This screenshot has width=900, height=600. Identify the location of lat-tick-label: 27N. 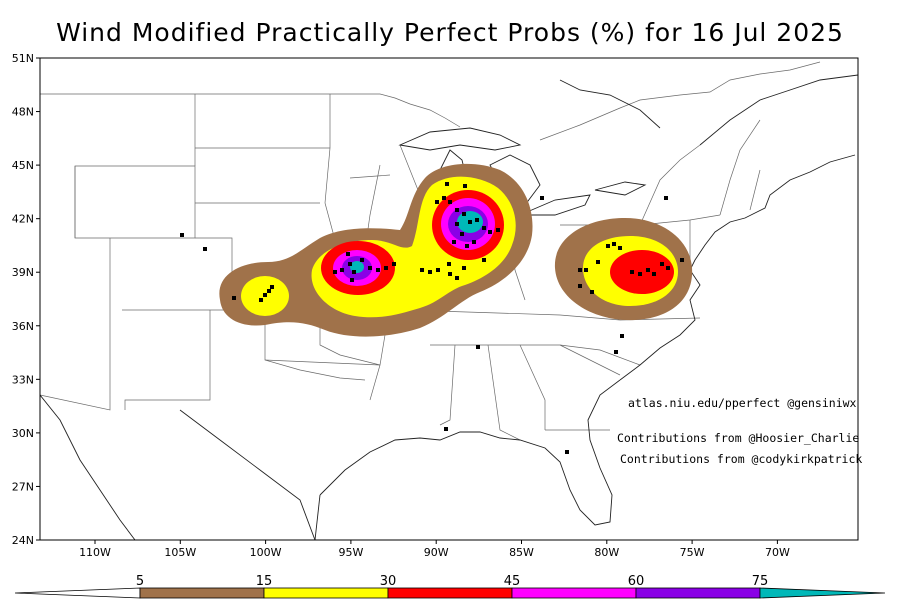
(23, 486).